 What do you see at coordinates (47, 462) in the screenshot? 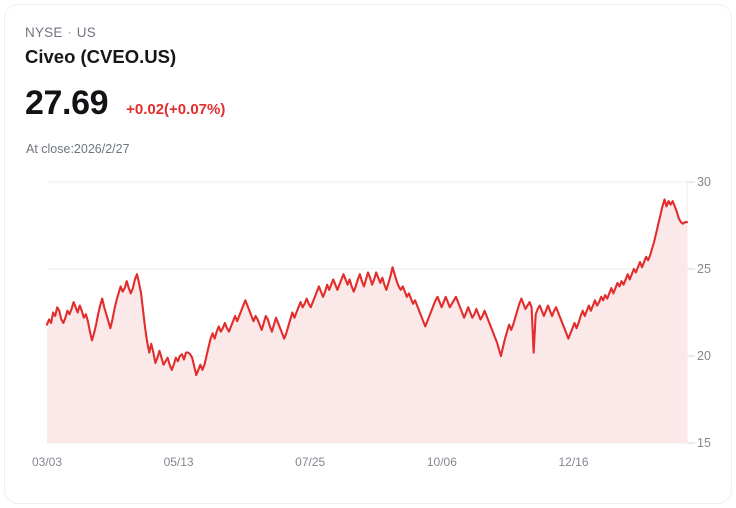
I see `x-axis-label: 03/03` at bounding box center [47, 462].